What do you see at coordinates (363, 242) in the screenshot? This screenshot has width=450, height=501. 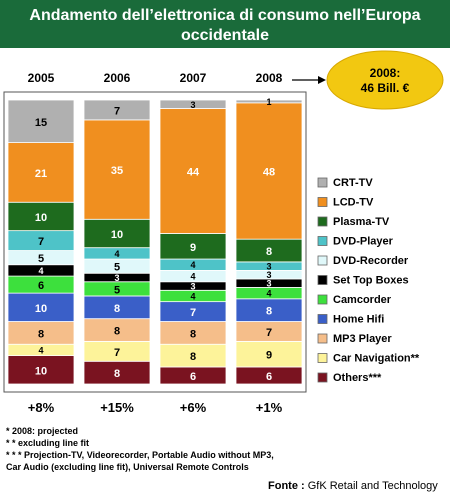 I see `legend-label: DVD-Player` at bounding box center [363, 242].